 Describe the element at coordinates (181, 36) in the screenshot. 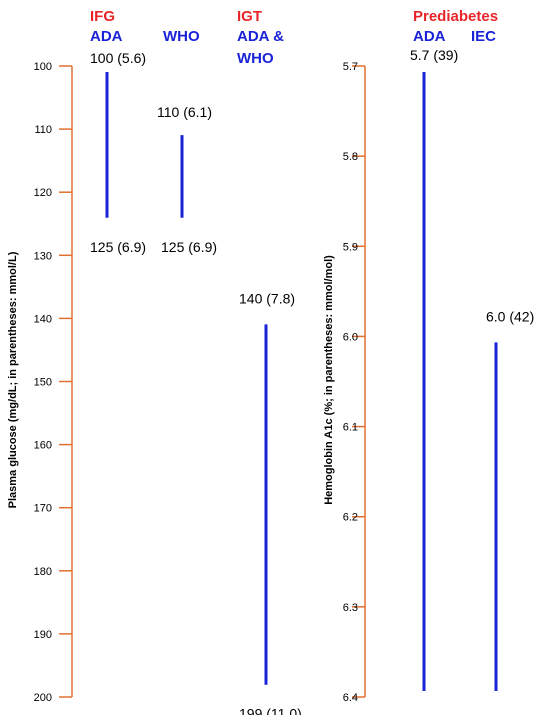

I see `header-ifg-who: WHO` at that location.